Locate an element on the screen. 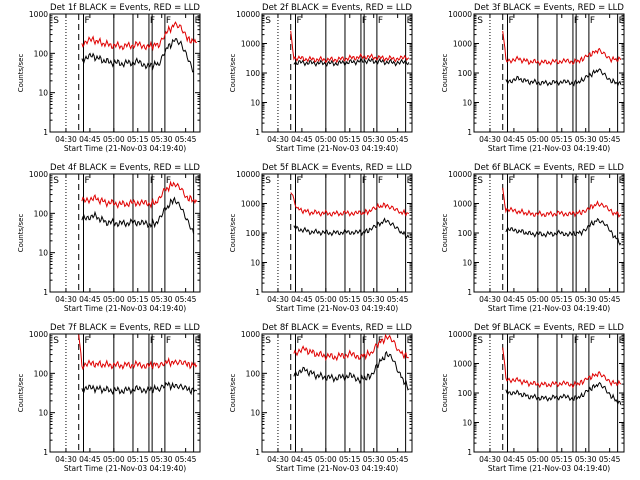  panel-title: Det 9f BLACK = Events, RED = LLD is located at coordinates (549, 328).